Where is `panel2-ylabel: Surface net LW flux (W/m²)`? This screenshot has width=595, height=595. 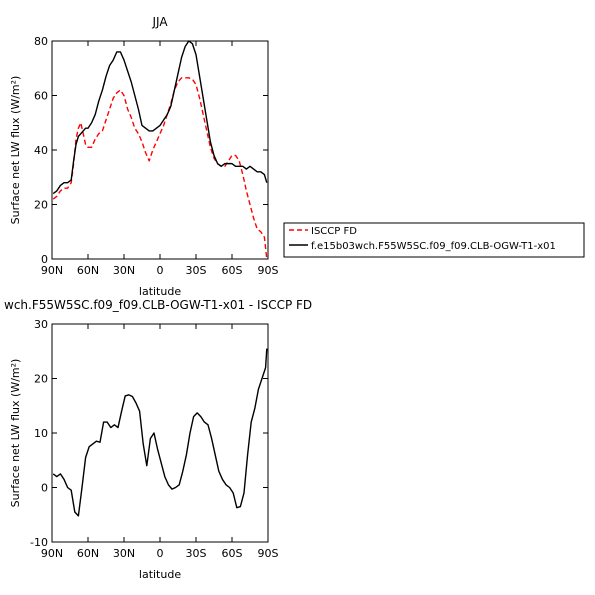 panel2-ylabel: Surface net LW flux (W/m²) is located at coordinates (15, 433).